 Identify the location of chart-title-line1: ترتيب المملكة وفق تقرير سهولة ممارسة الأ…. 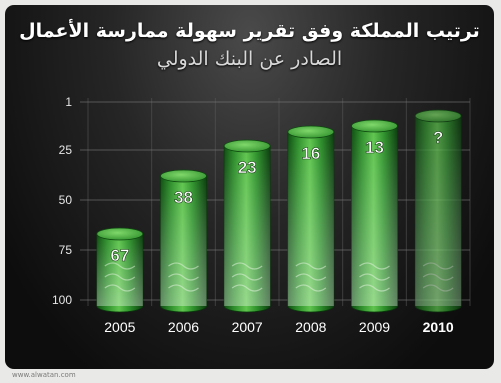
(249, 31).